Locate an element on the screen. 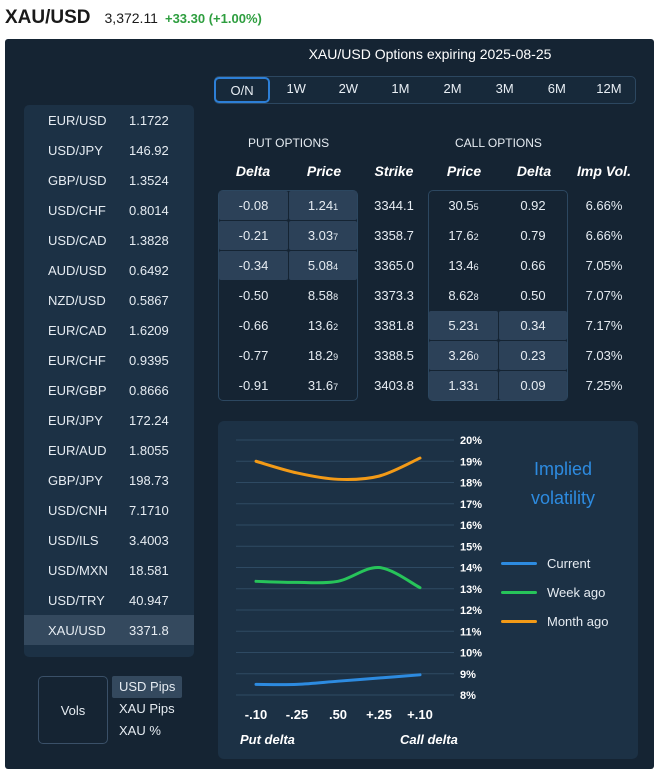  cell-pip: 0 is located at coordinates (476, 357).